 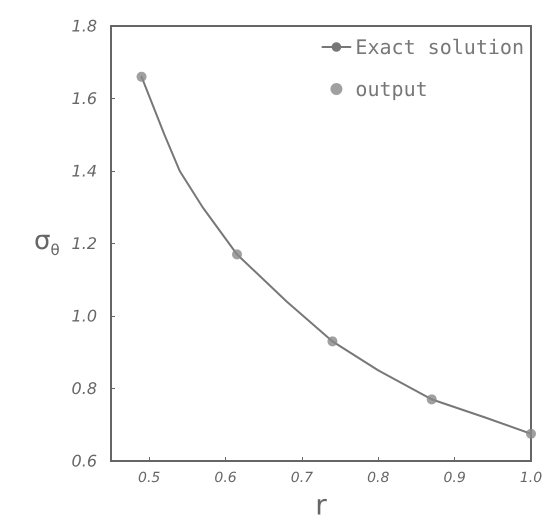 What do you see at coordinates (225, 478) in the screenshot?
I see `x-tick-label: 0.6` at bounding box center [225, 478].